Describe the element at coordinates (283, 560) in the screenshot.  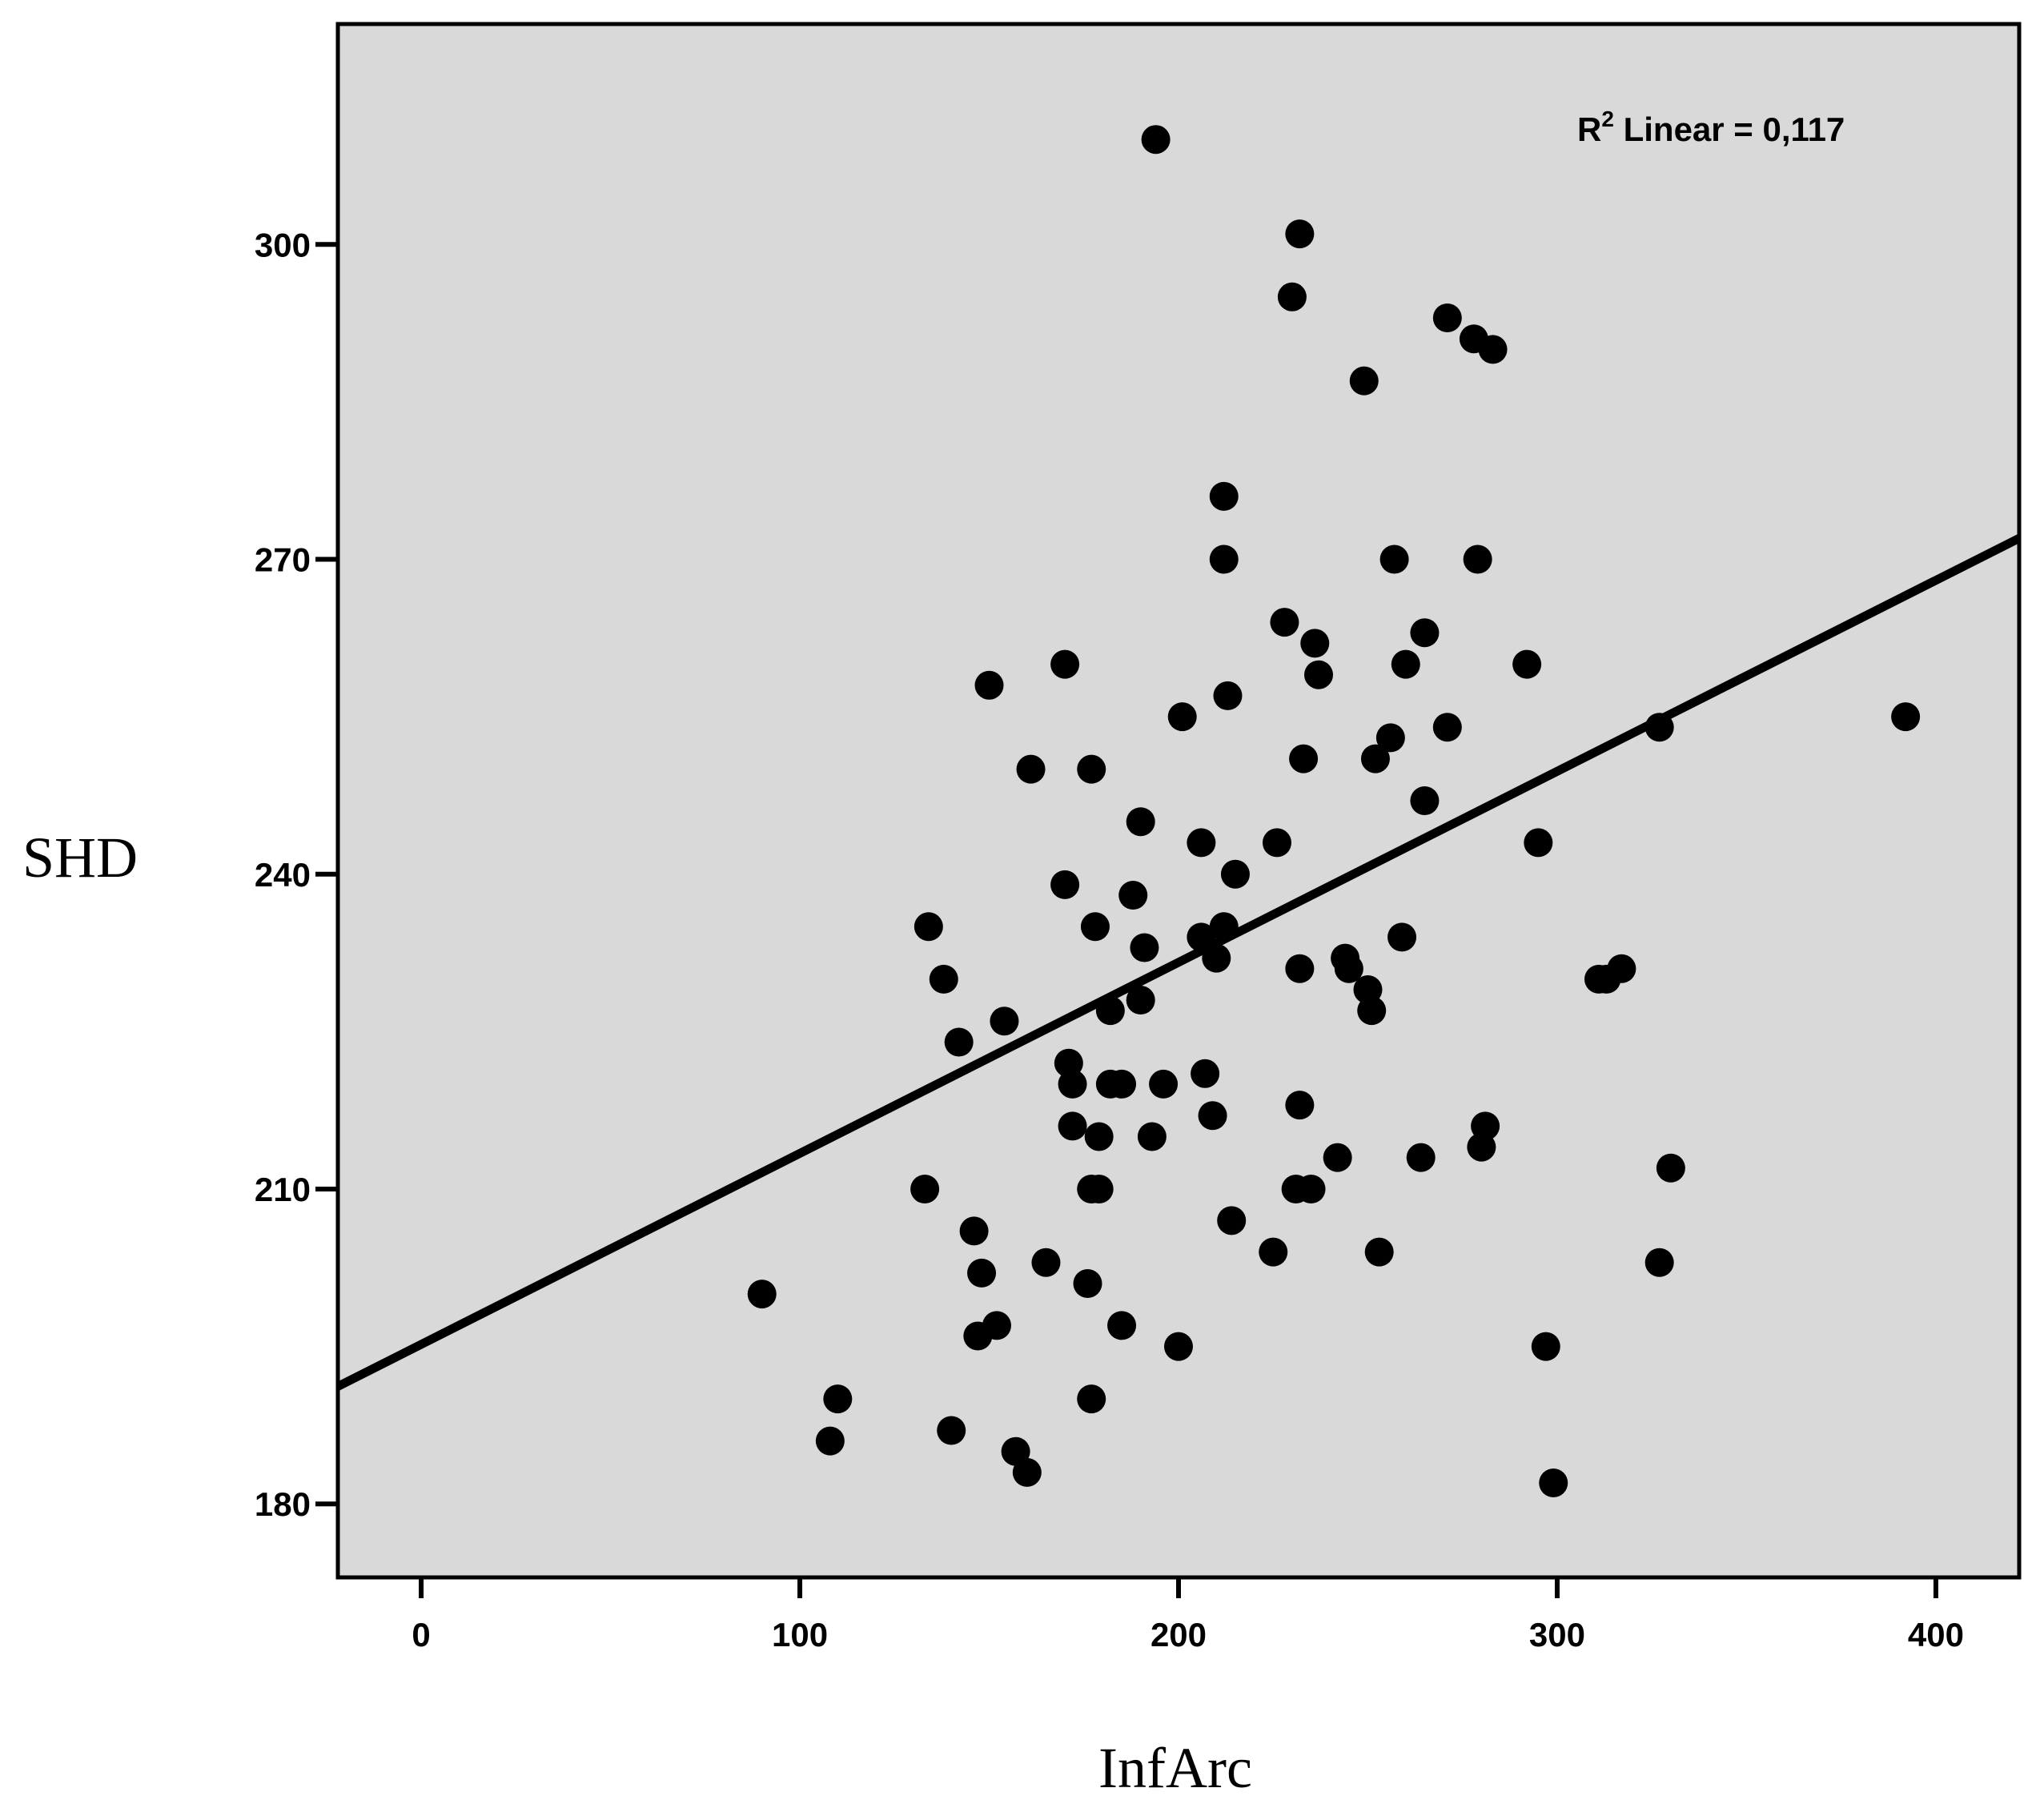
I see `y-tick-label: 270` at that location.